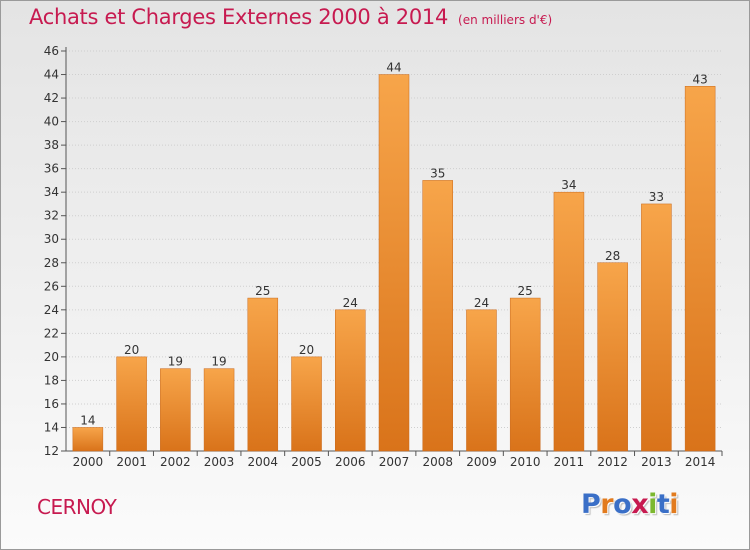 This screenshot has width=750, height=550. What do you see at coordinates (622, 504) in the screenshot?
I see `logo-letter: o` at bounding box center [622, 504].